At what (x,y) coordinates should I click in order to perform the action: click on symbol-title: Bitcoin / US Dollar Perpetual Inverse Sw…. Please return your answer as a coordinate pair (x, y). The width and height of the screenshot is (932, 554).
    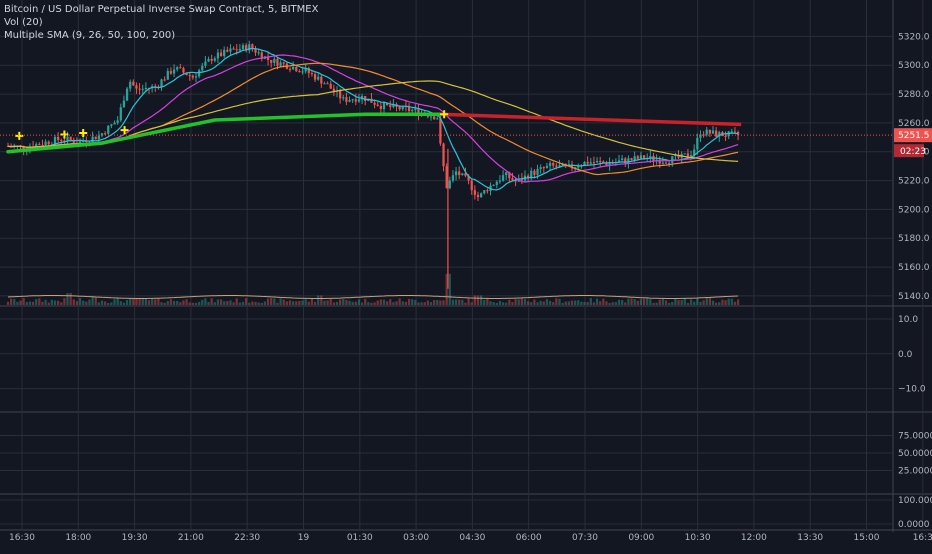
    Looking at the image, I should click on (161, 9).